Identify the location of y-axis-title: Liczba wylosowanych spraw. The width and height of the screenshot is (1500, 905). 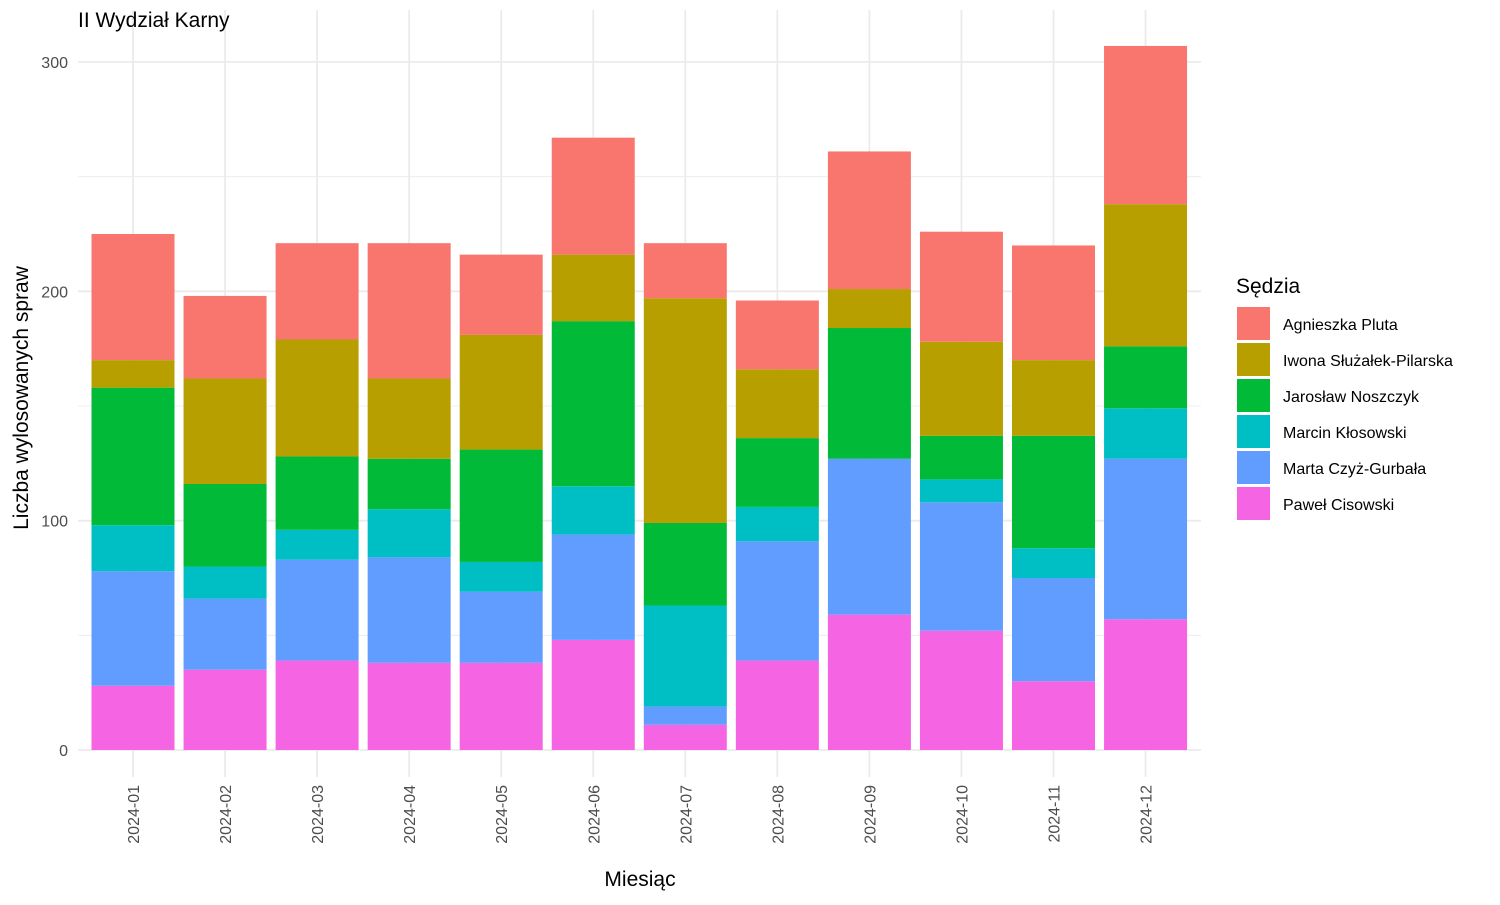
(21, 397).